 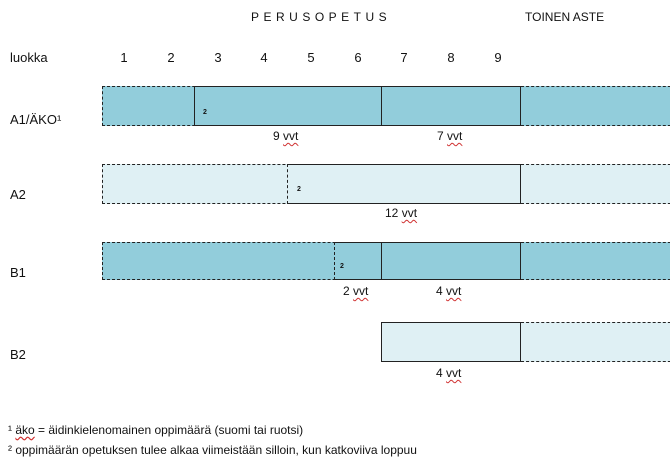 What do you see at coordinates (454, 373) in the screenshot?
I see `b2-duration-4-unit: vvt` at bounding box center [454, 373].